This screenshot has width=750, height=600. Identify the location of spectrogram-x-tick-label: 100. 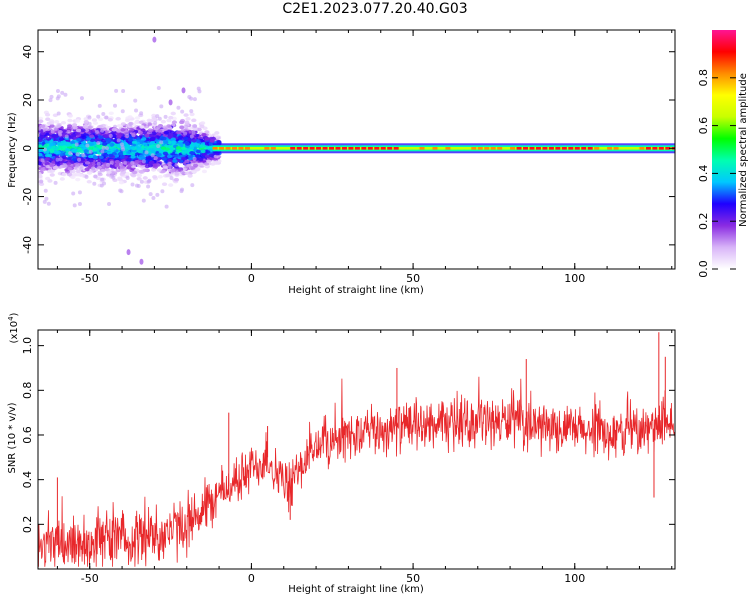
(574, 278).